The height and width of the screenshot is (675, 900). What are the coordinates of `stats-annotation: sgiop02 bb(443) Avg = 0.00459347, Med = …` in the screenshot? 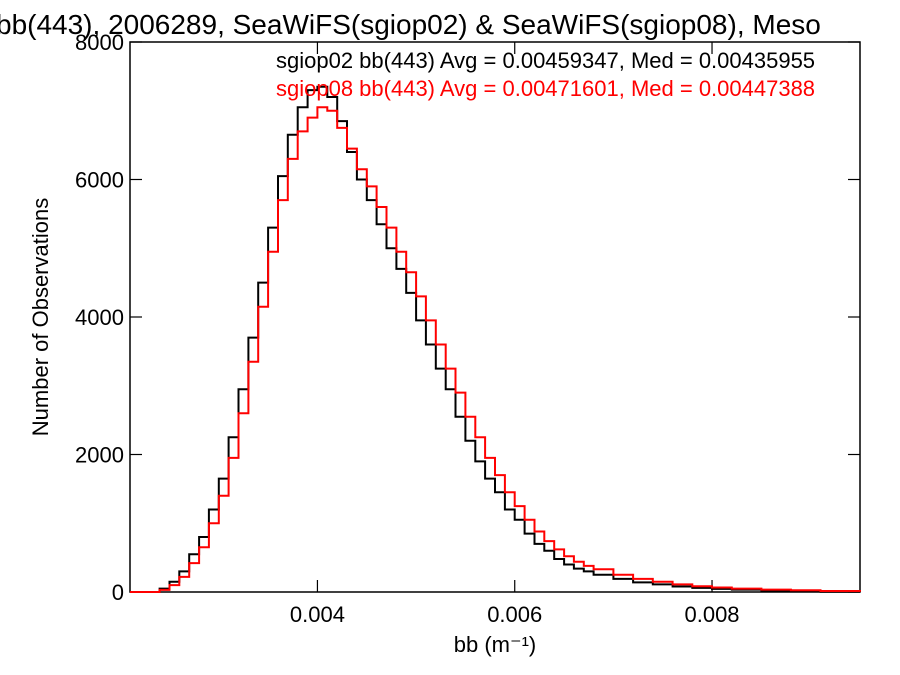 It's located at (545, 60).